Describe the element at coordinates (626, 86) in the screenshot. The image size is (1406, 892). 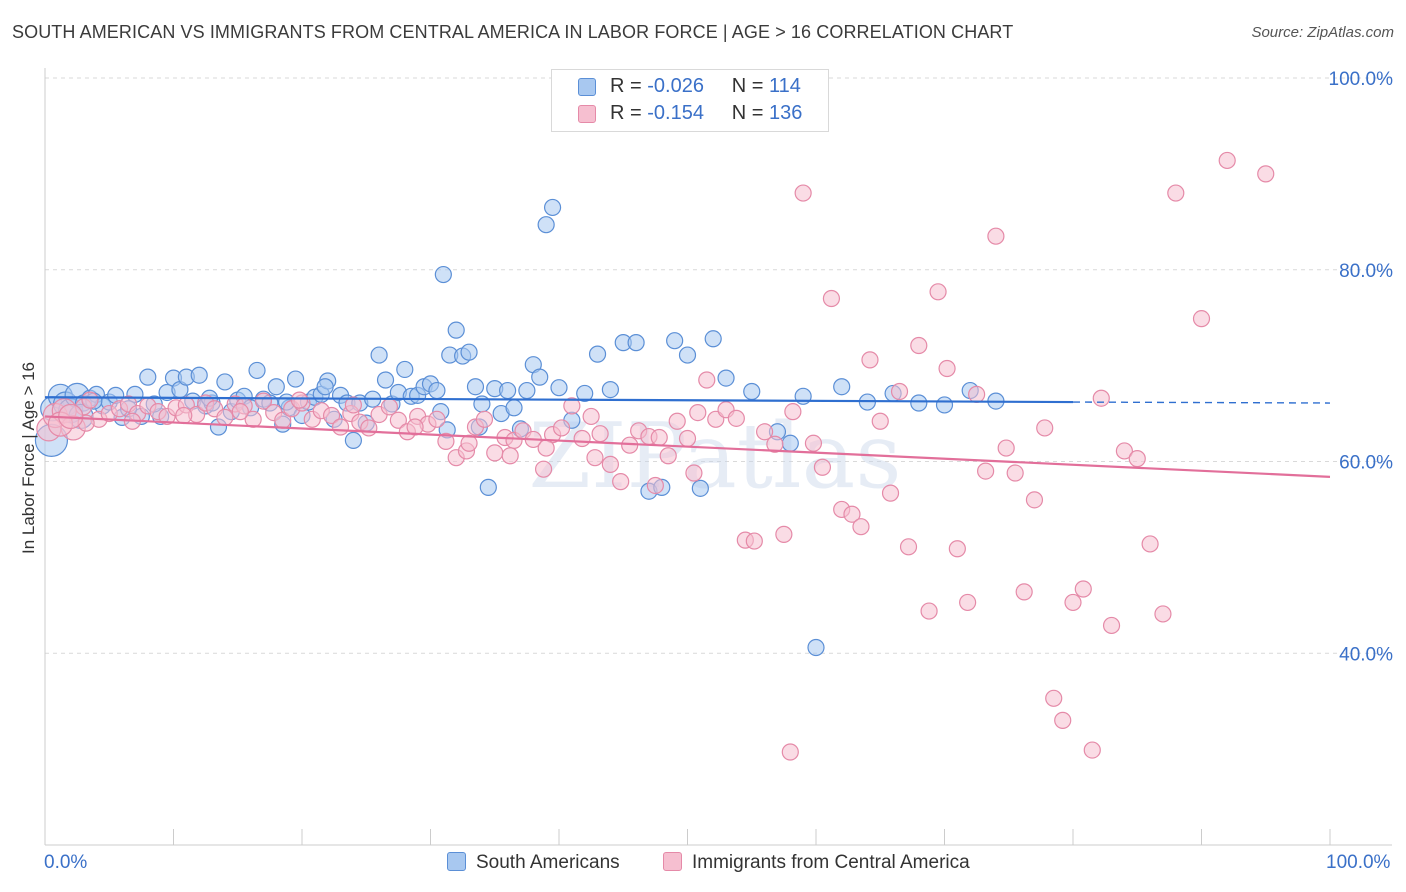
I see `legend-r-label: R =` at that location.